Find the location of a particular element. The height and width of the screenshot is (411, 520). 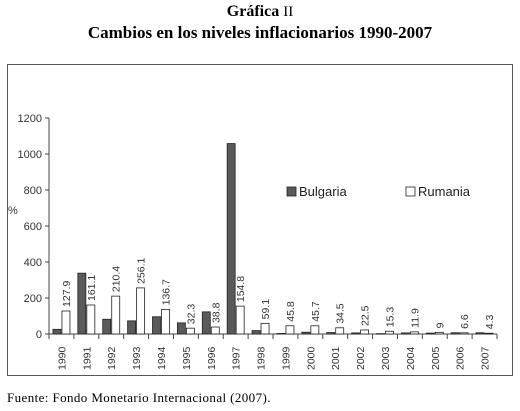

data-label-rumania: 32.3 is located at coordinates (191, 314).